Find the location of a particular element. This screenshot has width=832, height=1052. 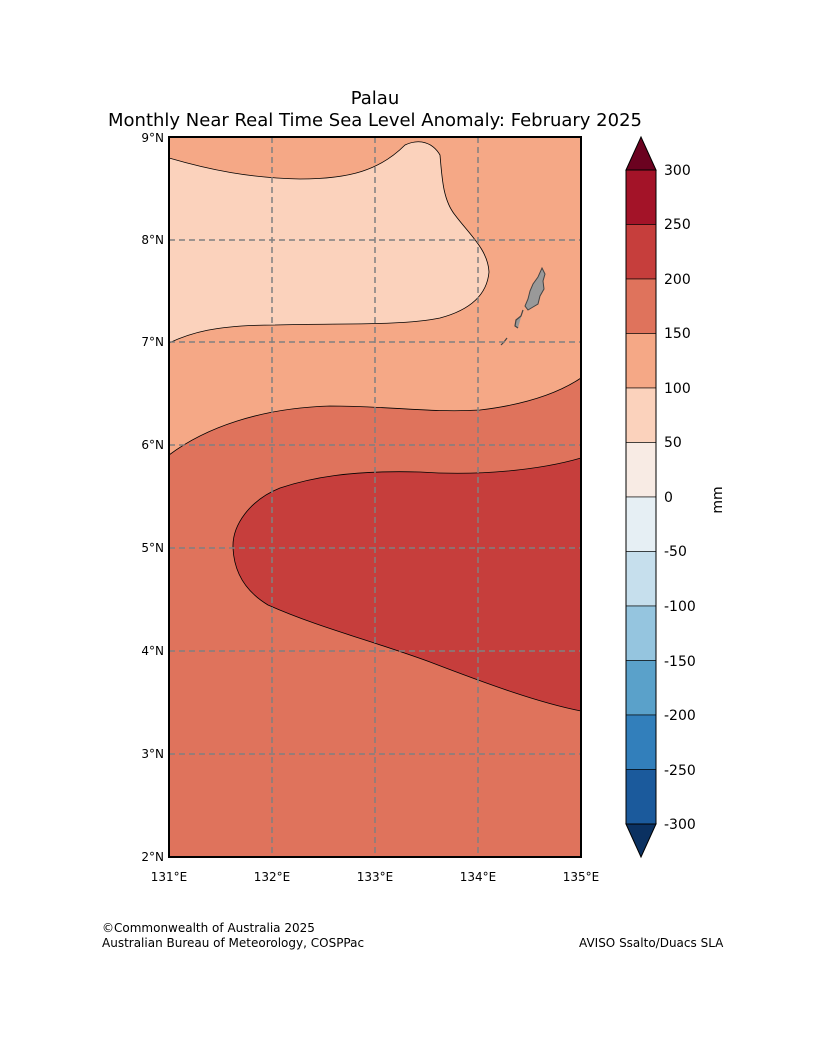

cbar-label-50: 50 is located at coordinates (673, 443).